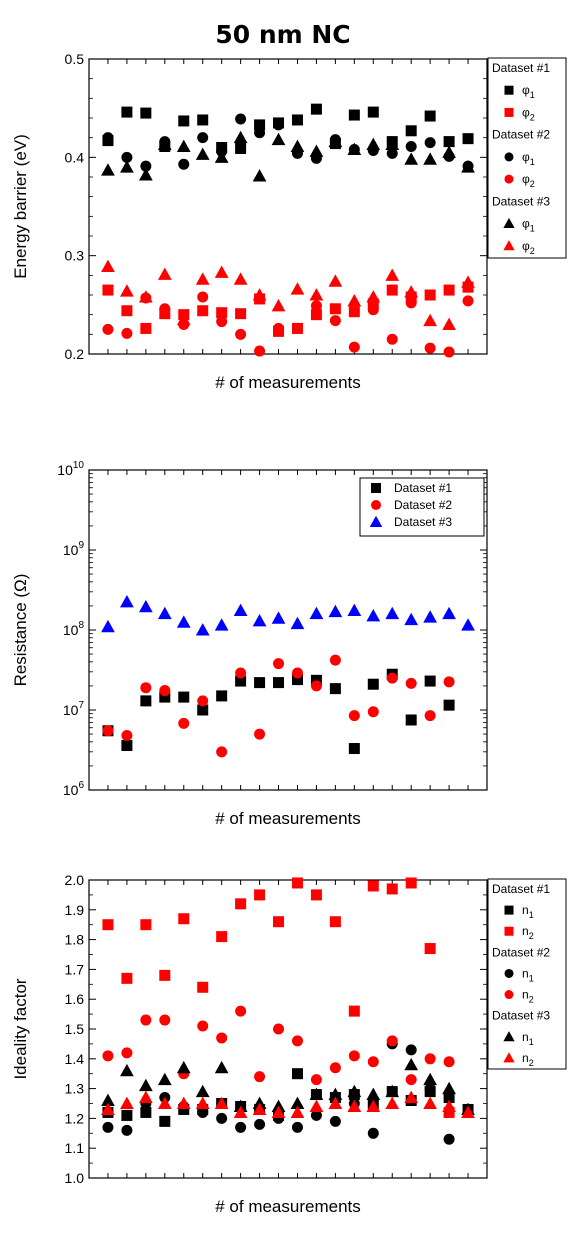 The height and width of the screenshot is (1247, 567). What do you see at coordinates (521, 952) in the screenshot?
I see `legend-group-label: Dataset #2` at bounding box center [521, 952].